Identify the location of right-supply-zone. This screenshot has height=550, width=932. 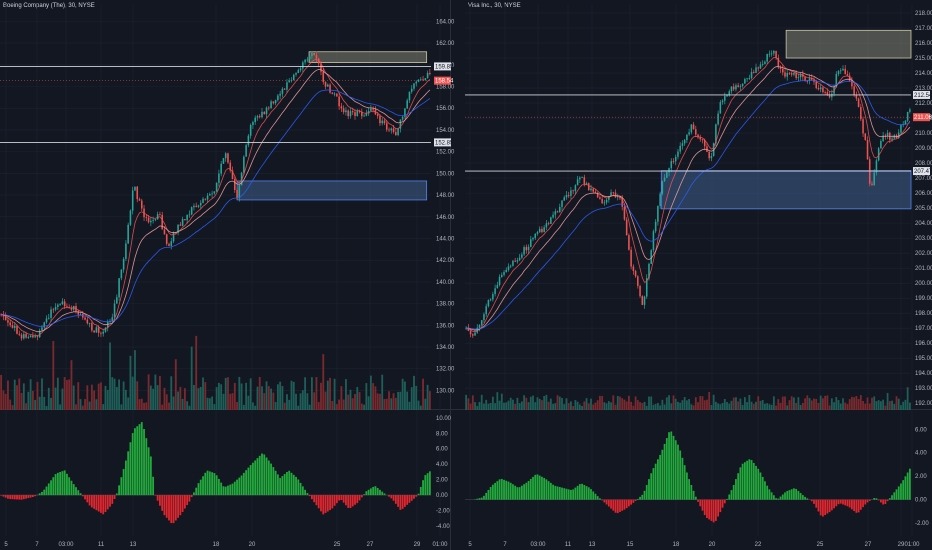
(848, 44).